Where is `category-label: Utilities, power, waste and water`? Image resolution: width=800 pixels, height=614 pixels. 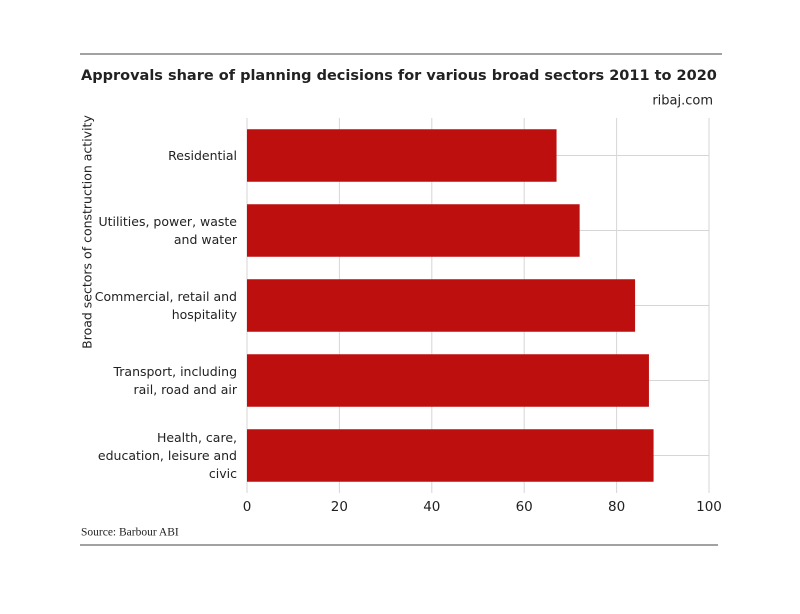
category-label: Utilities, power, waste and water is located at coordinates (167, 230).